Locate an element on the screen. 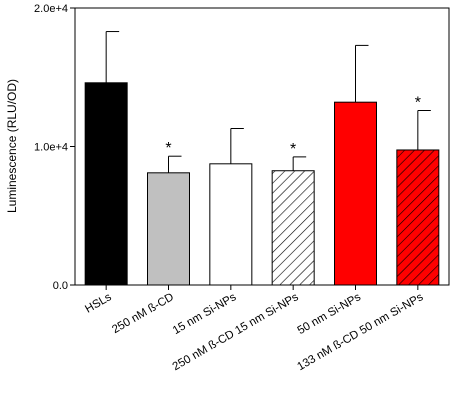 The height and width of the screenshot is (402, 460). y-tick-label: 1.0e+4 is located at coordinates (51, 148).